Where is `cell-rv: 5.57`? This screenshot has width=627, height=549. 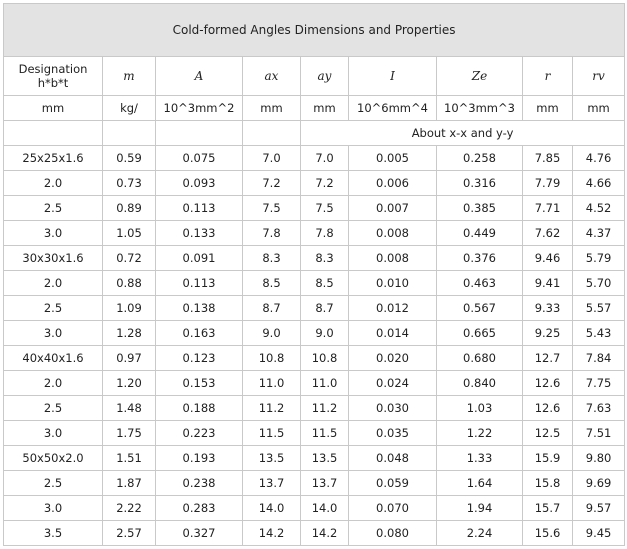 cell-rv: 5.57 is located at coordinates (598, 308).